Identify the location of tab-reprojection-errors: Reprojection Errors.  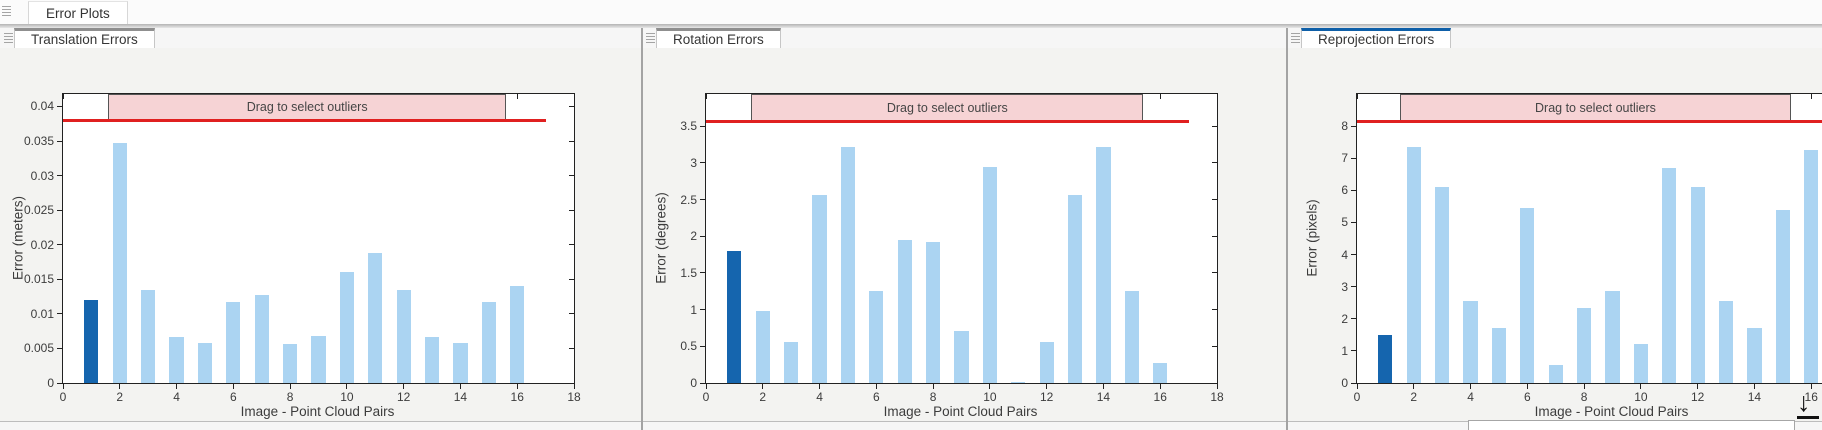
(1376, 38).